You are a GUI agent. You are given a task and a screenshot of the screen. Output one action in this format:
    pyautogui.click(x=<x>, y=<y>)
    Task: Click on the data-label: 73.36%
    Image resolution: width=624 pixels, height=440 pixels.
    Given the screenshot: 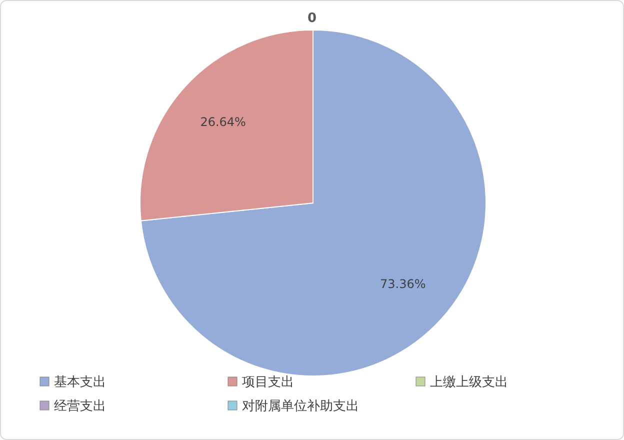 What is the action you would take?
    pyautogui.click(x=403, y=284)
    